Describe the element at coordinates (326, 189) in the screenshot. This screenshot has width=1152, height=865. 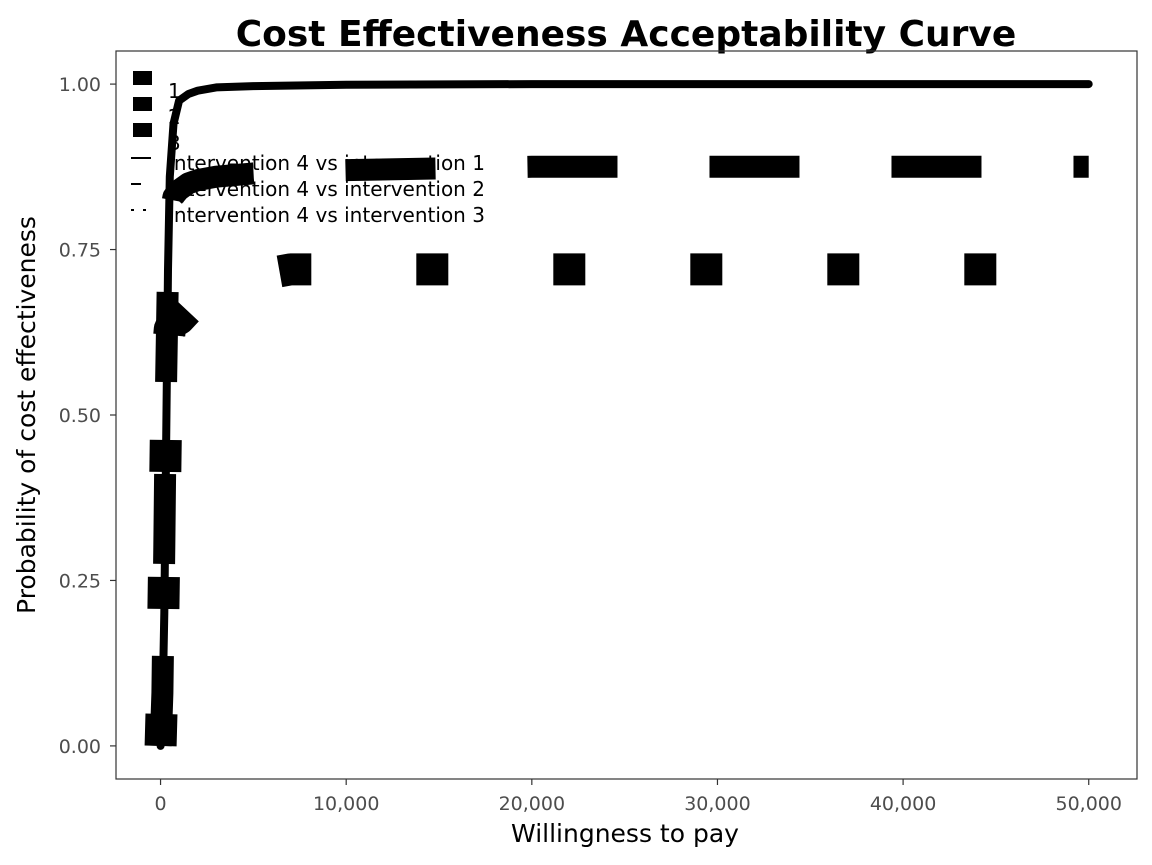
I see `legend-label: Intervention 4 vs intervention 2` at that location.